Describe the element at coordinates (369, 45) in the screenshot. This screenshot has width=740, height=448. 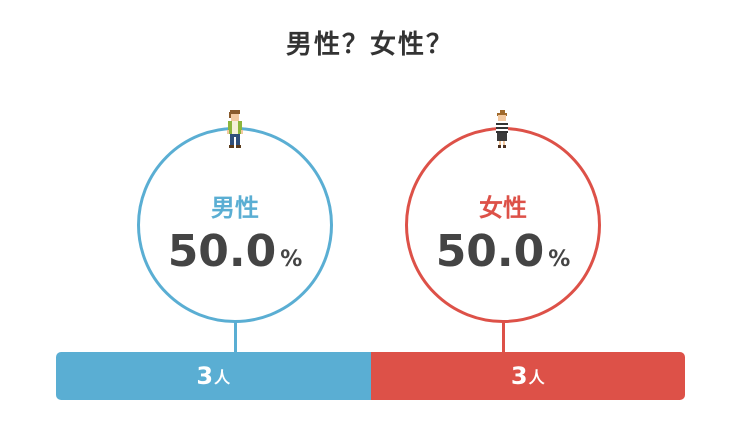
I see `page-title: 男性？女性？` at that location.